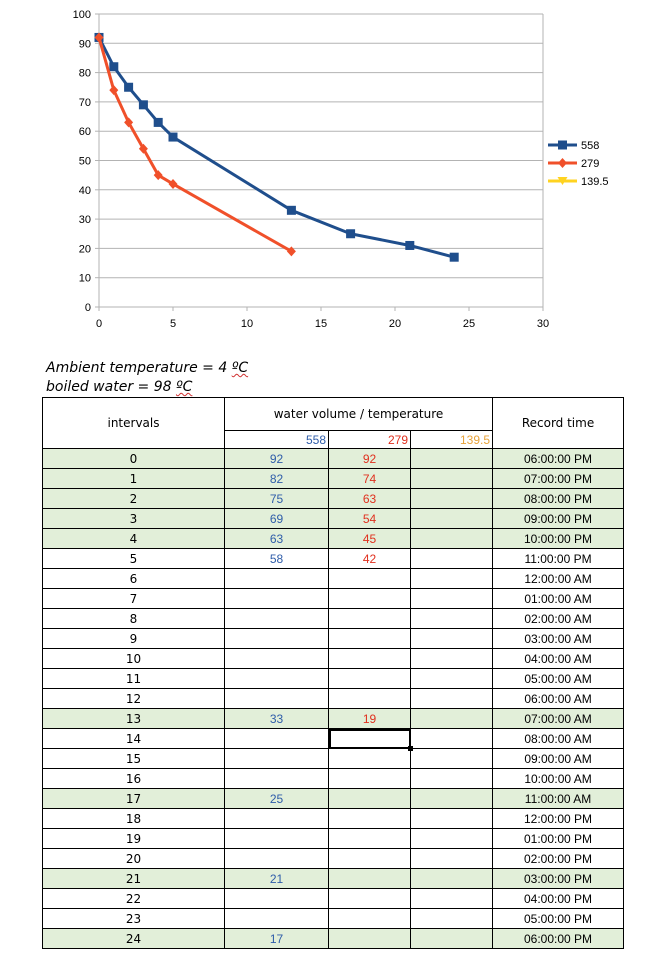 The width and height of the screenshot is (666, 969). Describe the element at coordinates (558, 878) in the screenshot. I see `record-time-cell: 03:00:00 PM` at that location.